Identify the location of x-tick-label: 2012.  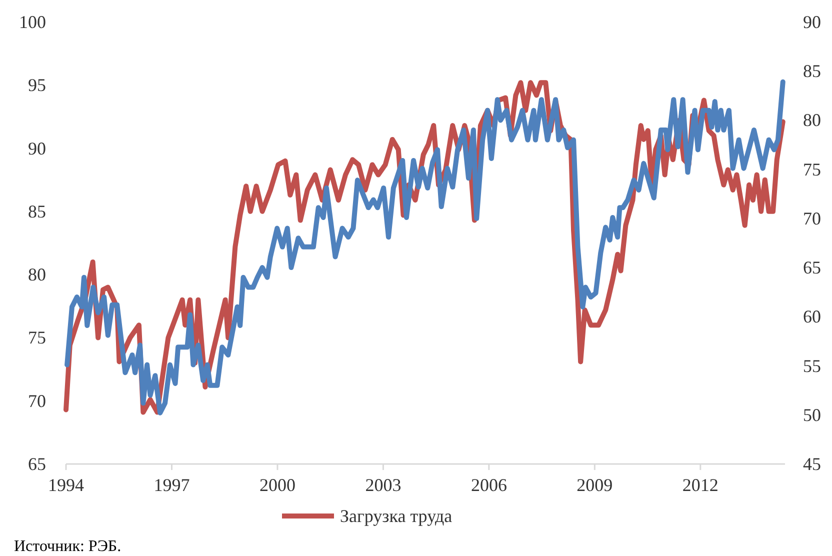
(700, 485).